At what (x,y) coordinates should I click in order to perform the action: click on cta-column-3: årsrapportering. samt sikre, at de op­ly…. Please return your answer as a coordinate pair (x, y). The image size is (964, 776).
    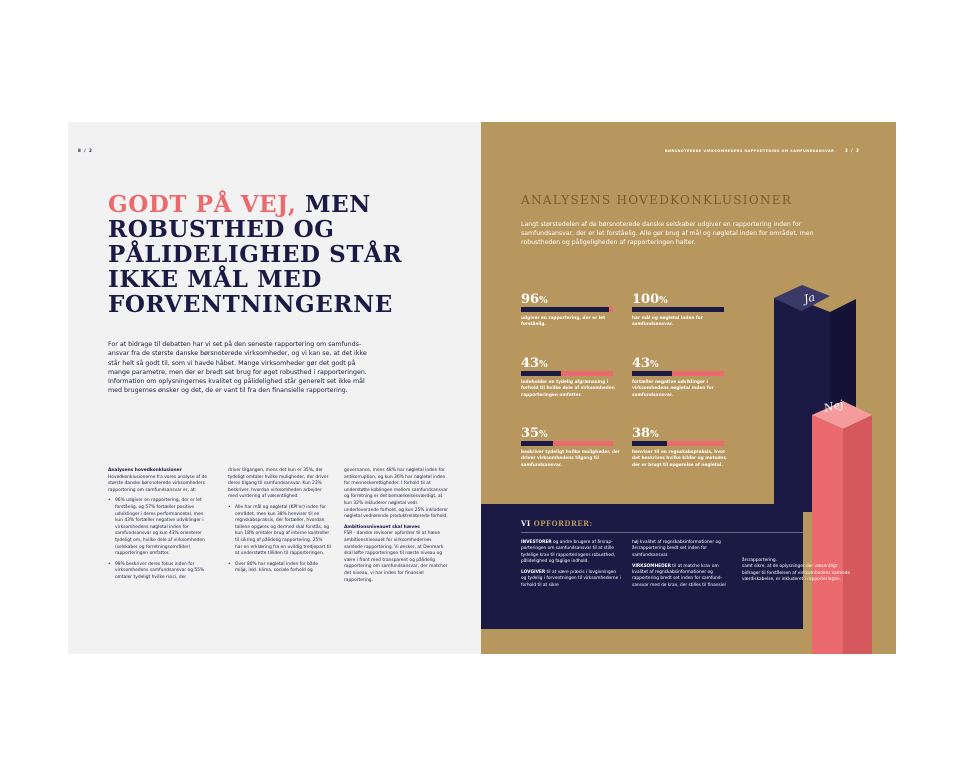
    Looking at the image, I should click on (797, 573).